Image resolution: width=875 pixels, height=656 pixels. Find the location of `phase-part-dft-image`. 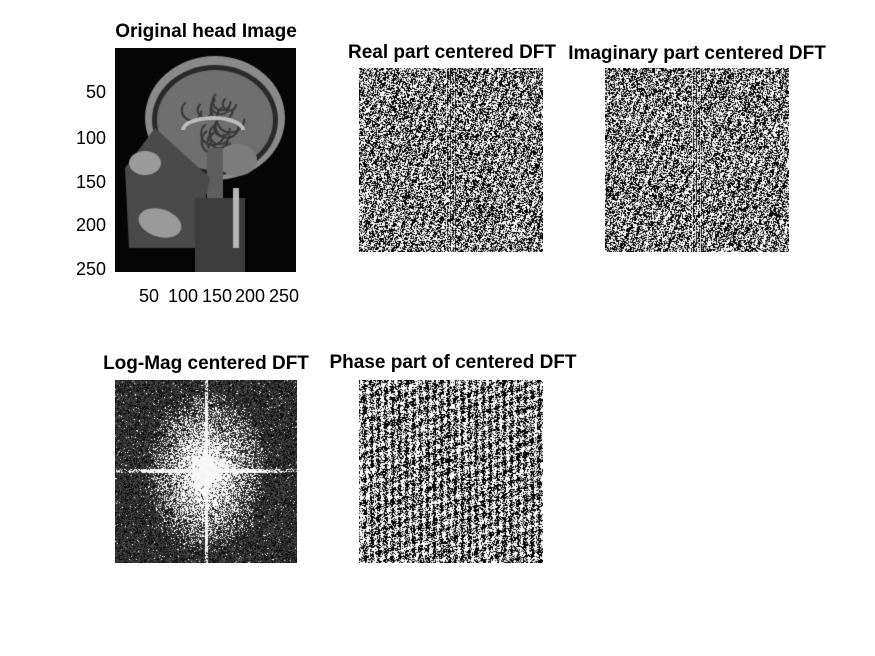

phase-part-dft-image is located at coordinates (451, 471).